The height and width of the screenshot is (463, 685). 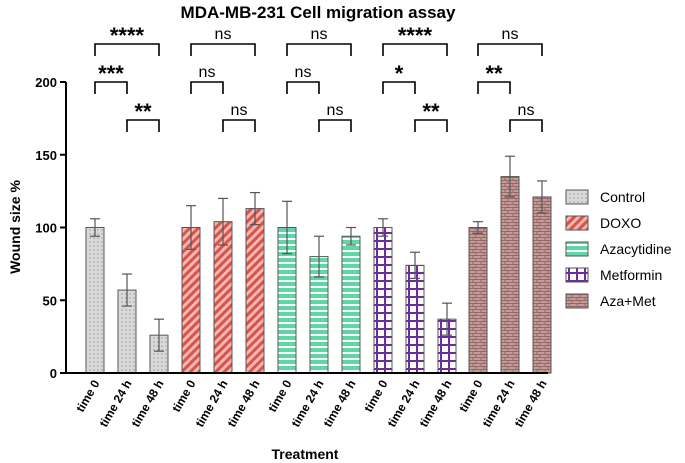 I want to click on legend: Control DOXO Azacytidine Metformin Aza+Met, so click(x=618, y=249).